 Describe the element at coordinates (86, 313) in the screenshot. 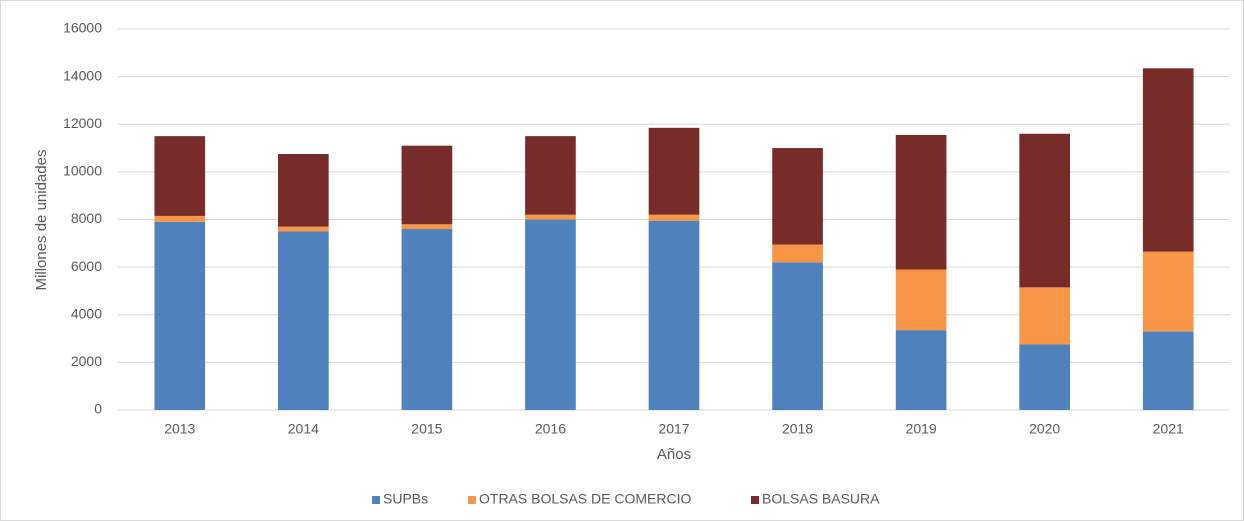

I see `y-tick-label: 4000` at that location.